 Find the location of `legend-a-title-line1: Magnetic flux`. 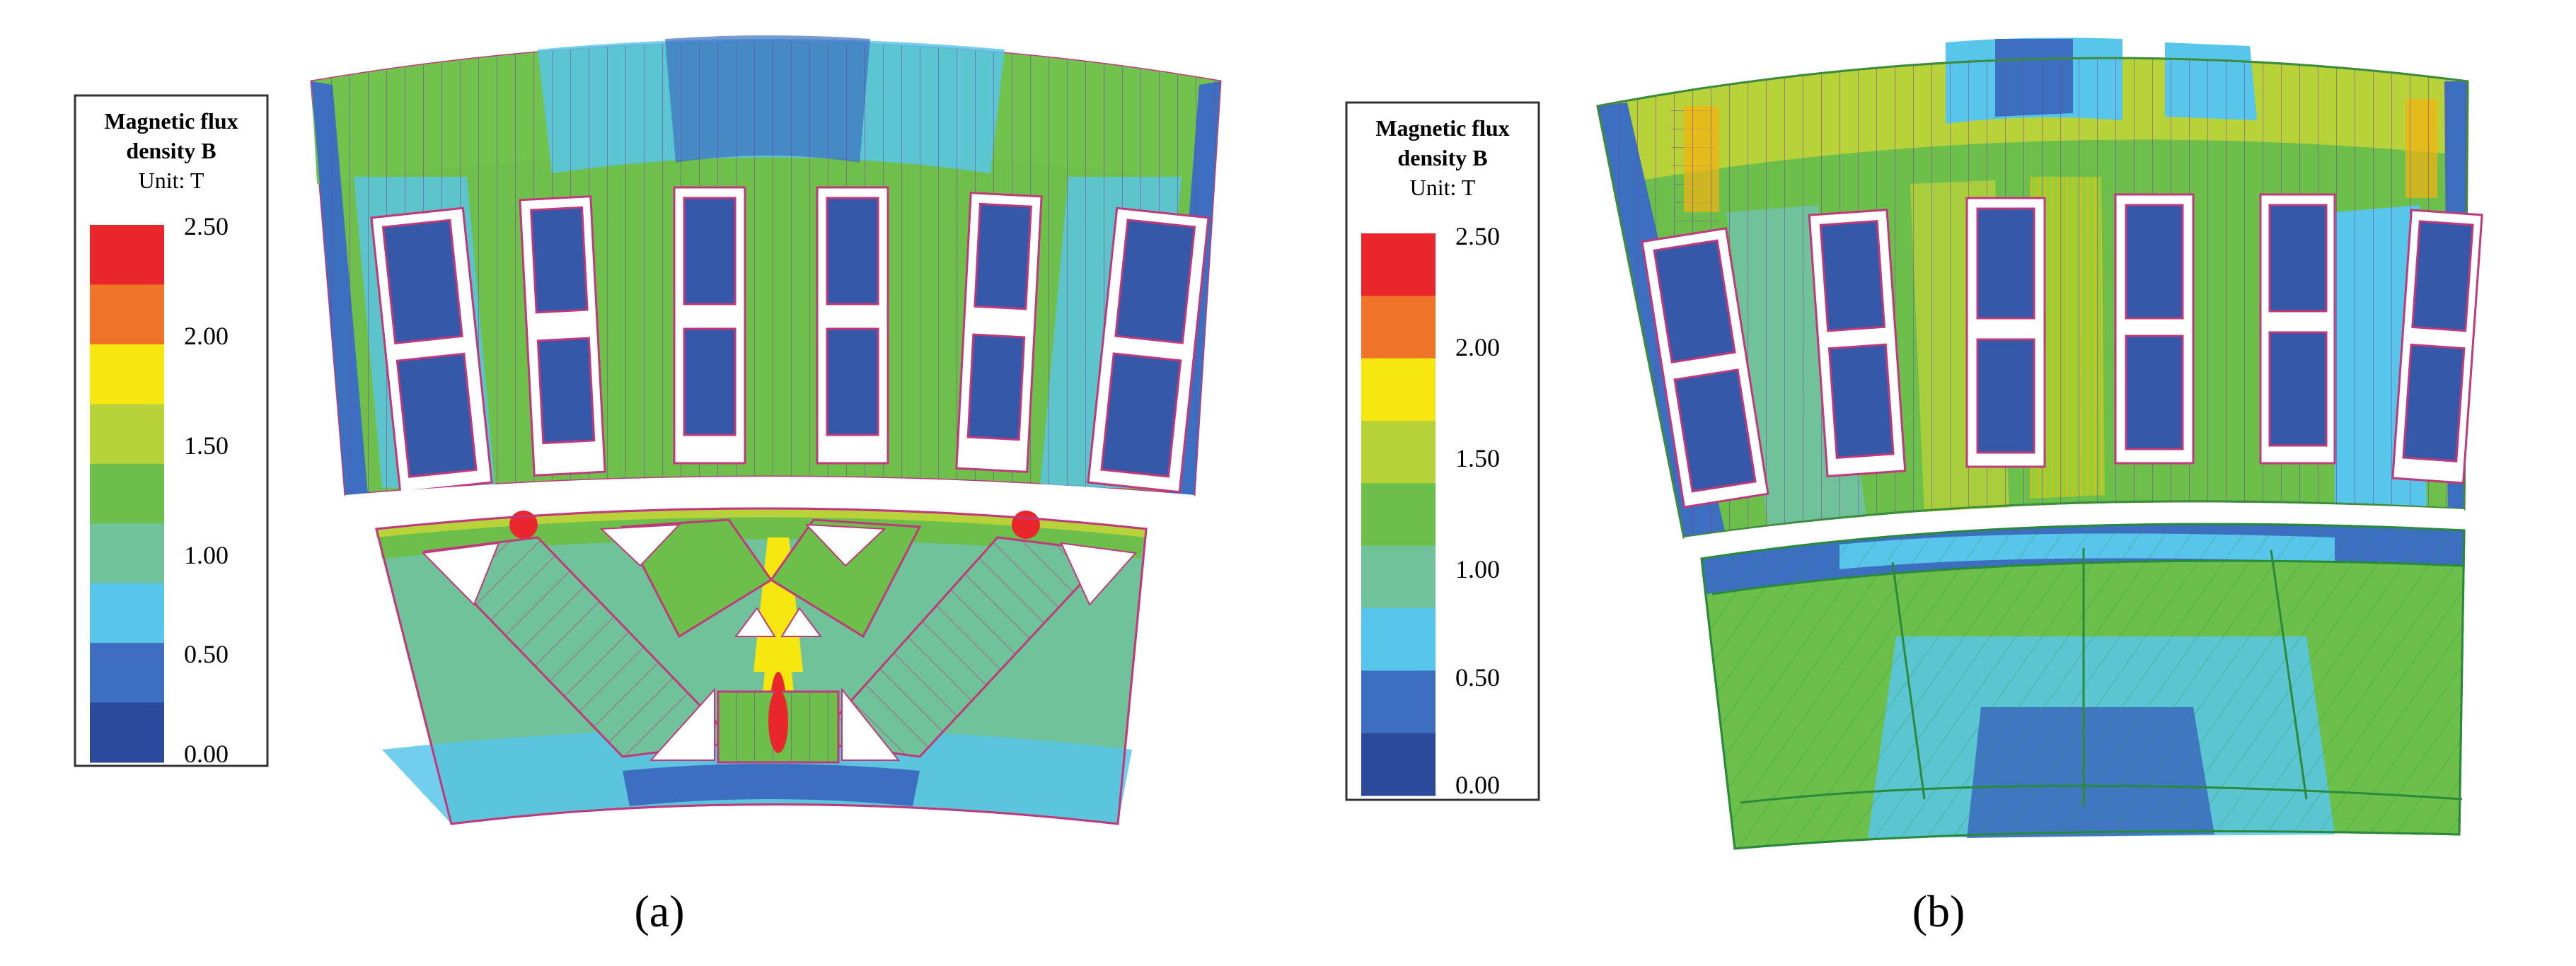

legend-a-title-line1: Magnetic flux is located at coordinates (171, 121).